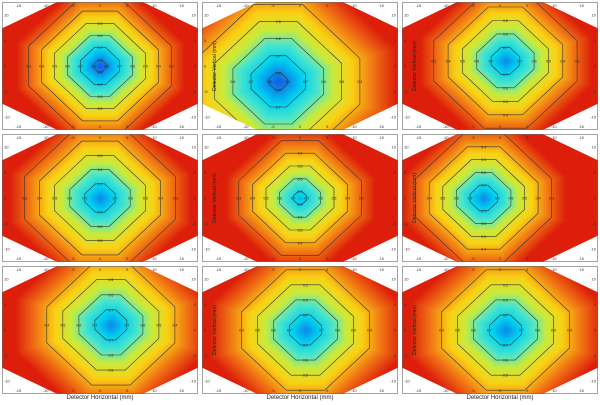 This screenshot has width=600, height=405. I want to click on y-tick-label-left: 10, so click(206, 278).